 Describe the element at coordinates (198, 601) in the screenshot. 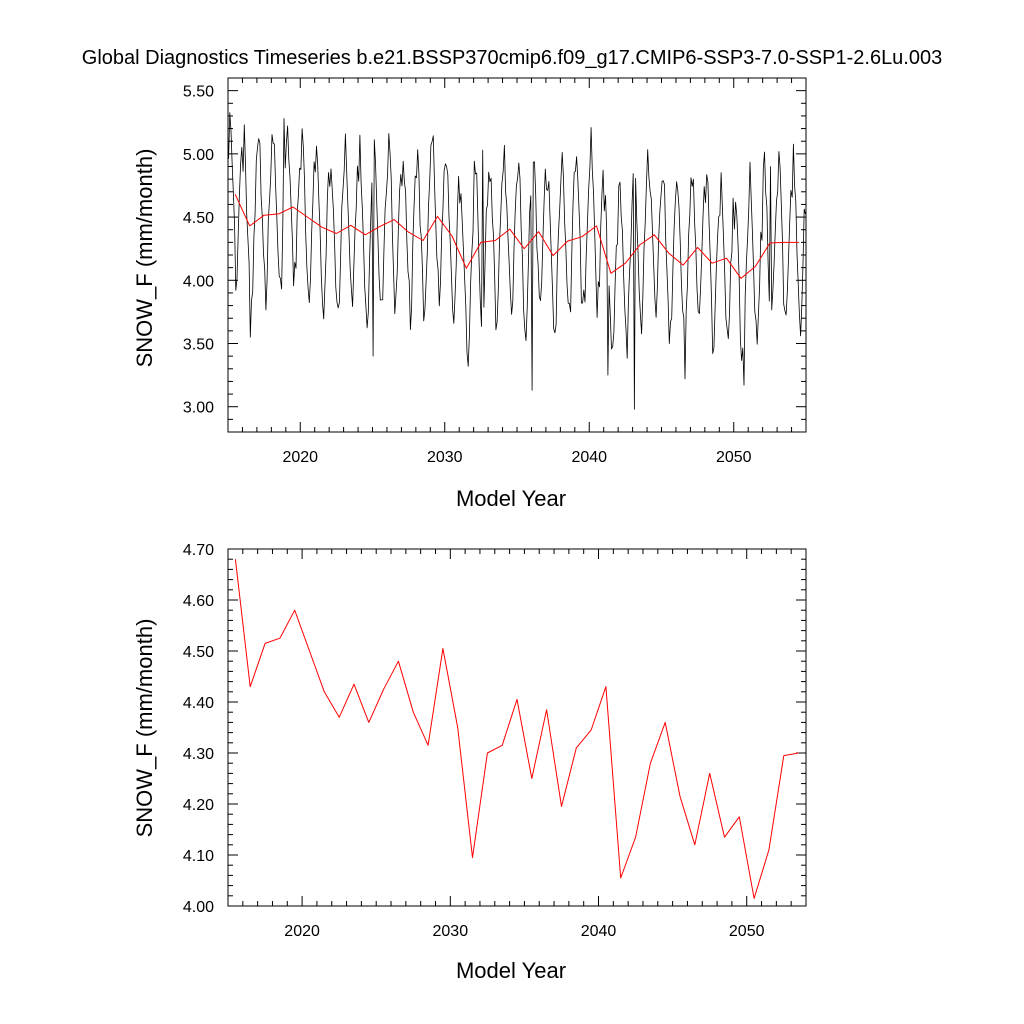

I see `y-tick-label: 4.60` at that location.